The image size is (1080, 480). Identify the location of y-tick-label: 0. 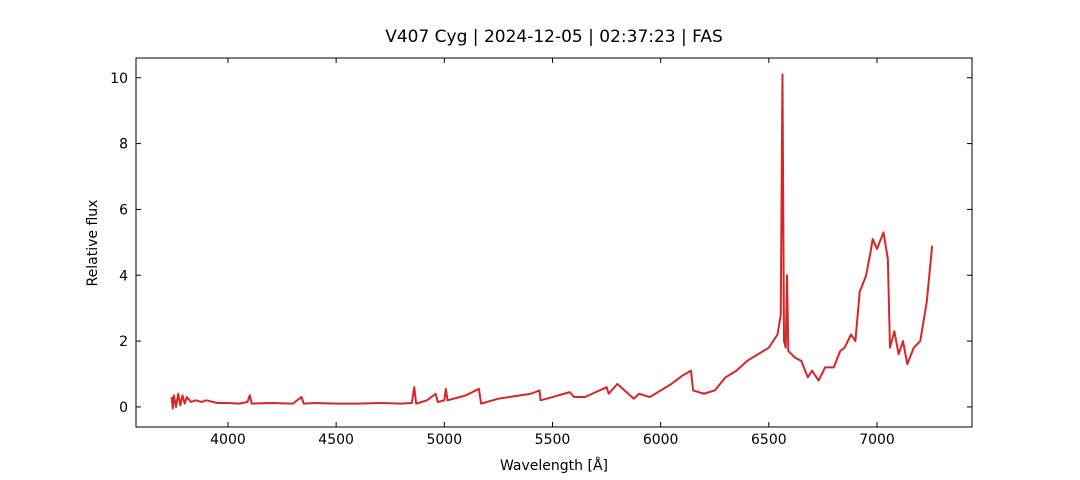
(123, 408).